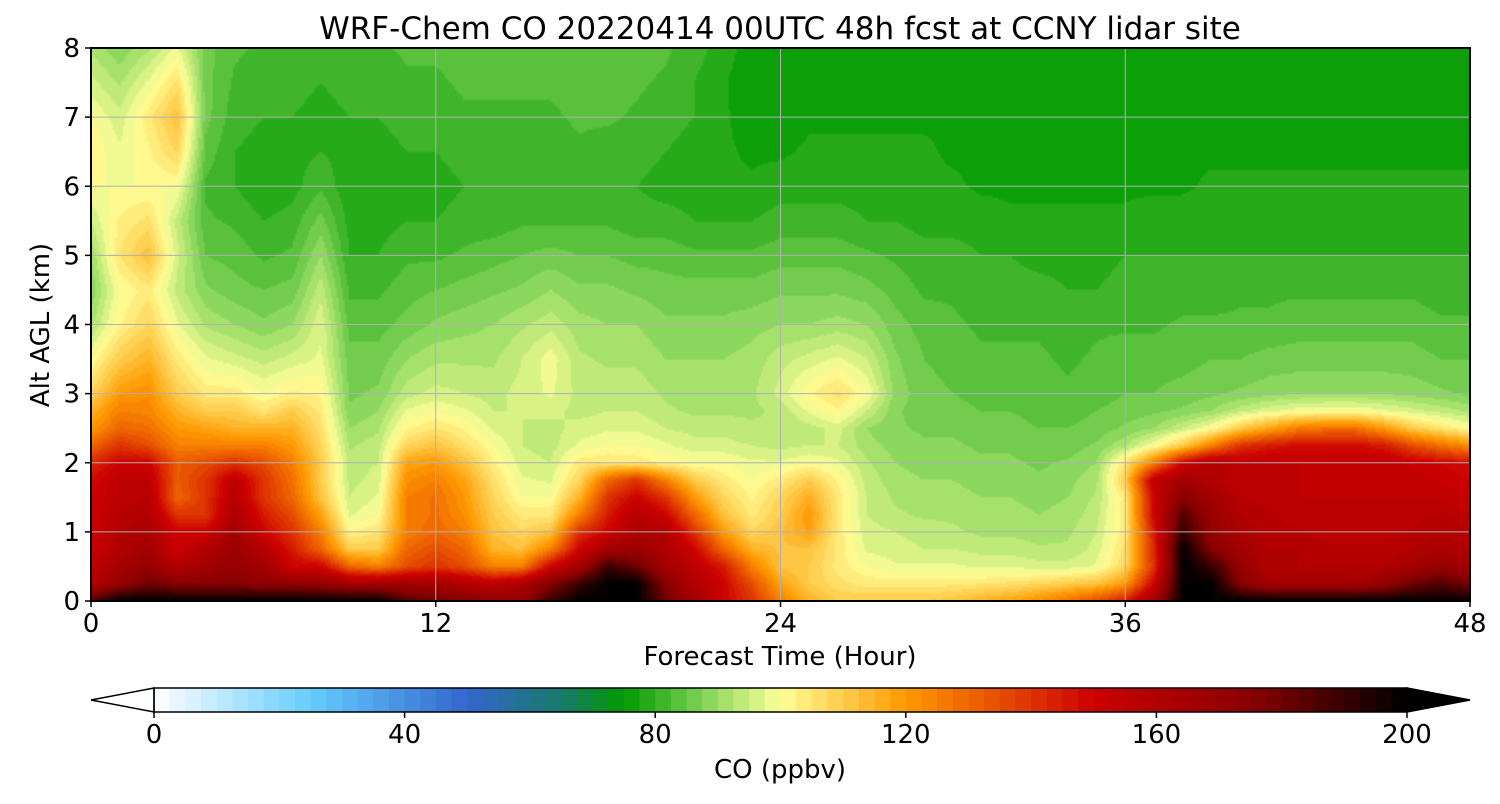  I want to click on colorbar-tick-label: 80, so click(655, 735).